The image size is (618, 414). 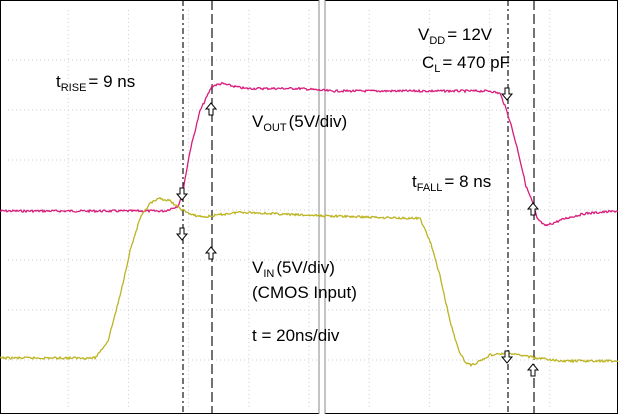 What do you see at coordinates (533, 370) in the screenshot?
I see `arrow-fall-end-in` at bounding box center [533, 370].